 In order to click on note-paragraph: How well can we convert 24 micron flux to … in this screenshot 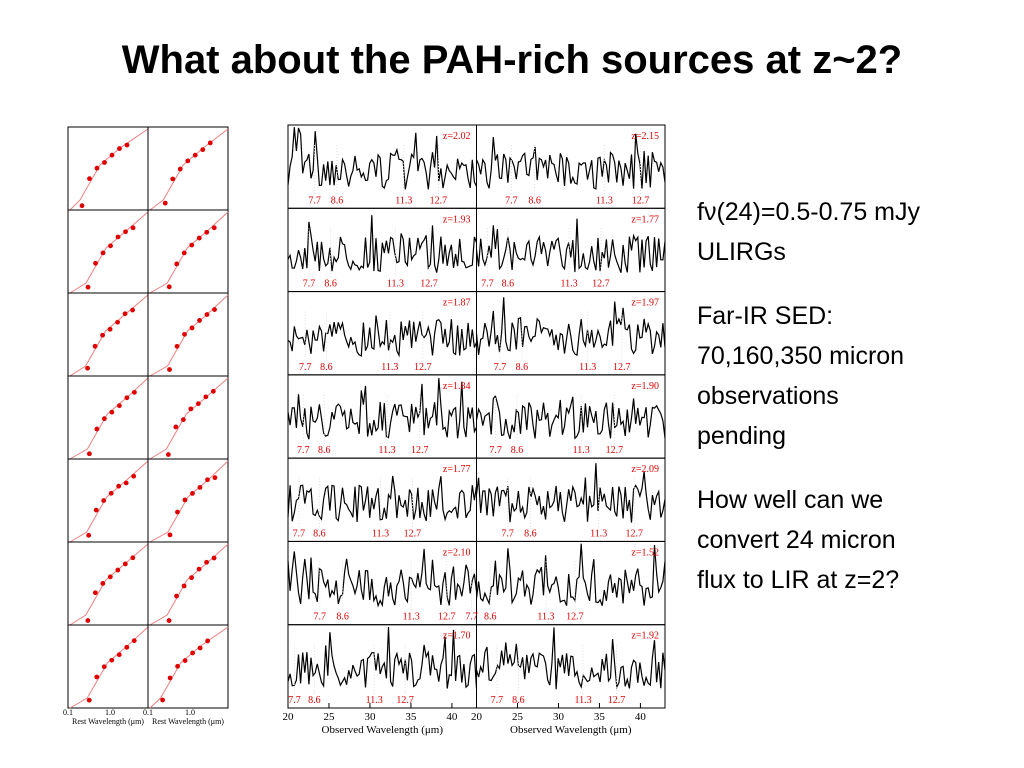, I will do `click(857, 540)`.